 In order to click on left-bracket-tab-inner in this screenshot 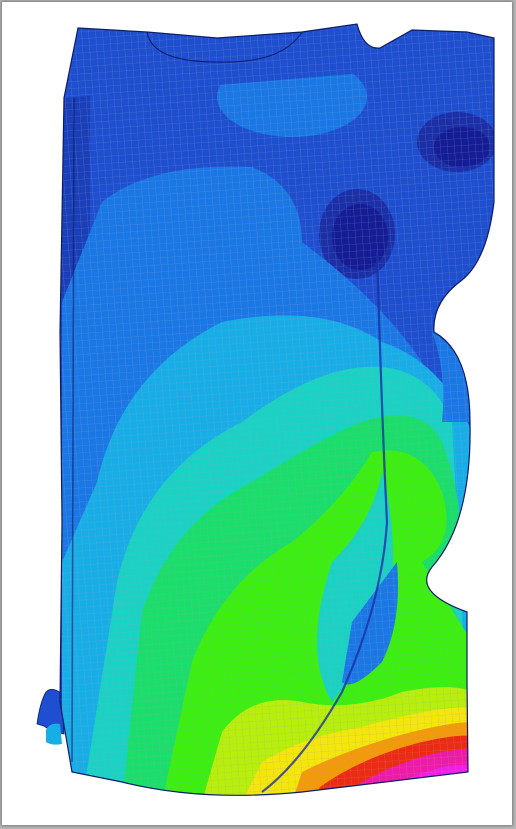, I will do `click(54, 734)`.